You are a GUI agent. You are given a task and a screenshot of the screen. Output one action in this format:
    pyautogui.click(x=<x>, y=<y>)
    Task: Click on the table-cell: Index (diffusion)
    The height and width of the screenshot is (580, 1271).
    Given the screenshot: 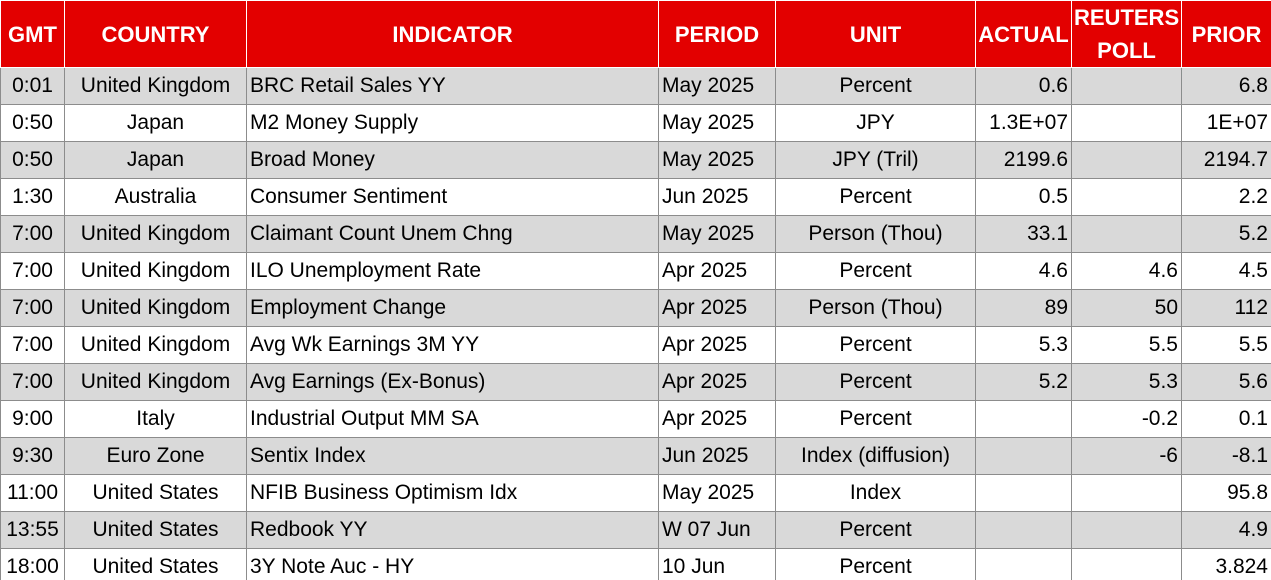 What is the action you would take?
    pyautogui.click(x=875, y=456)
    